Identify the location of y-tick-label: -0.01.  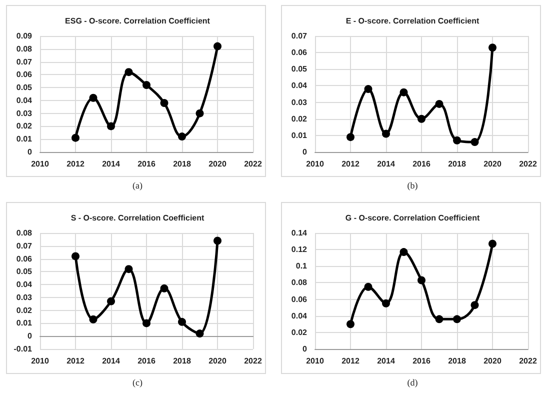
(23, 349).